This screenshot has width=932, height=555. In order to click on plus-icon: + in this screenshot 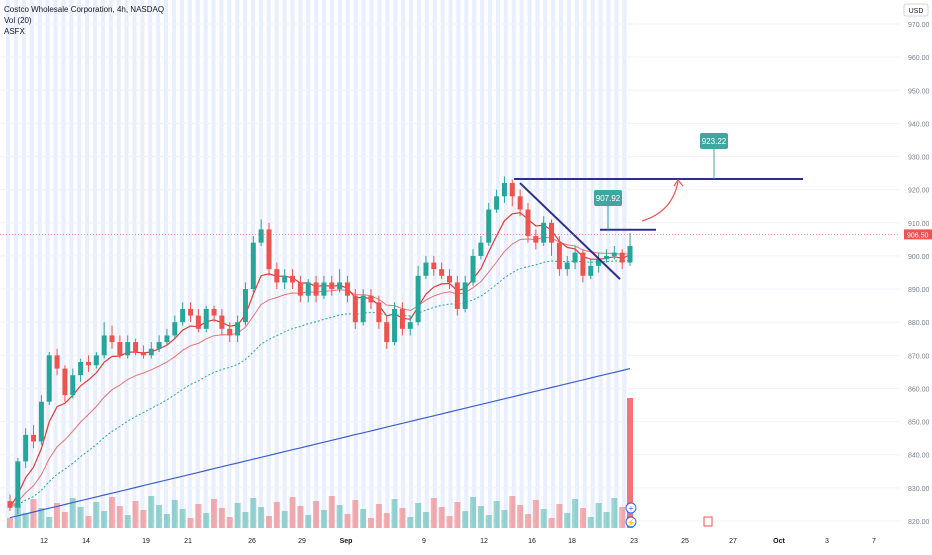, I will do `click(631, 508)`.